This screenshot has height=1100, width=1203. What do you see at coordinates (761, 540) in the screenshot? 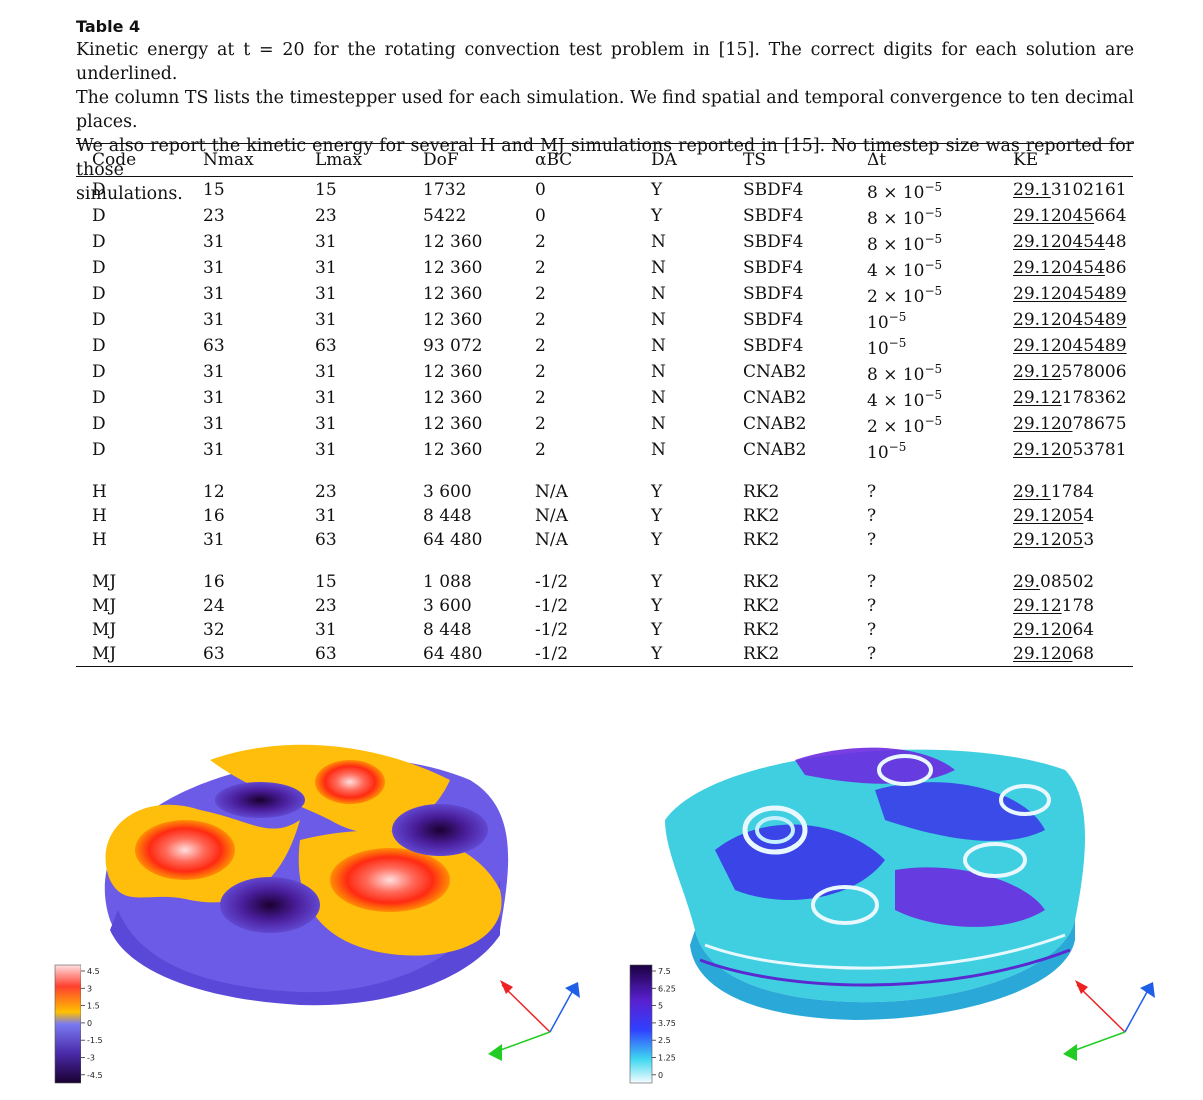
I see `cell-ts: RK2` at bounding box center [761, 540].